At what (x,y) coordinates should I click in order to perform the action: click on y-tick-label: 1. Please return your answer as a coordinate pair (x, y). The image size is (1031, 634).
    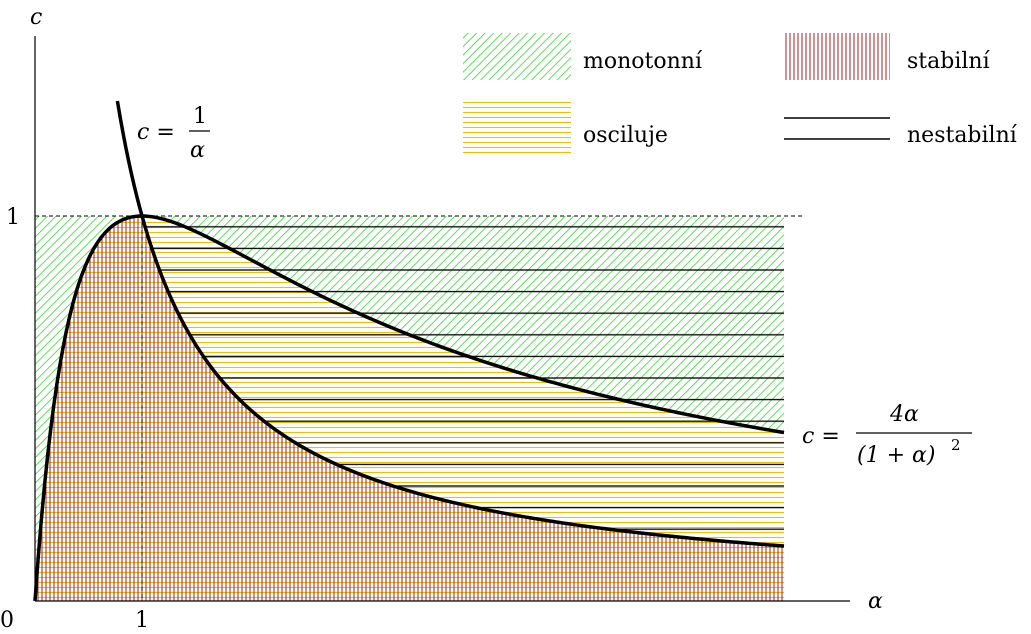
    Looking at the image, I should click on (13, 217).